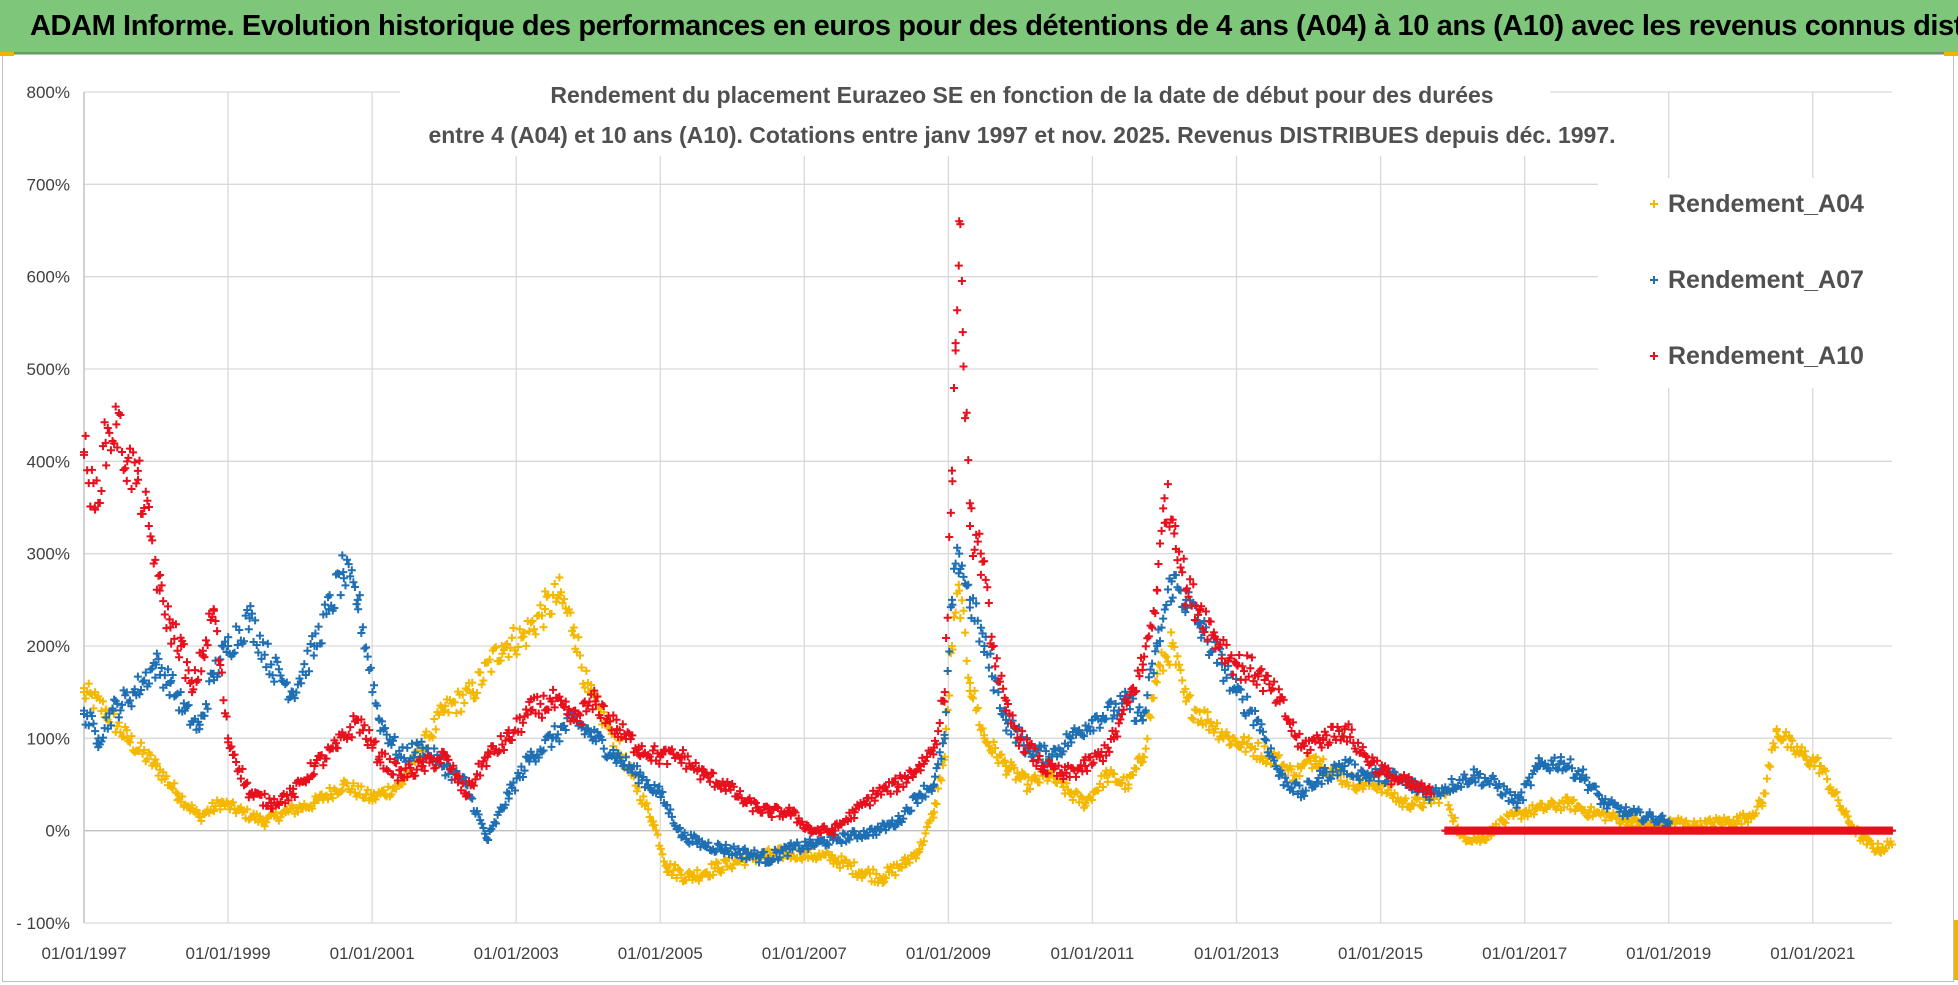  Describe the element at coordinates (48, 277) in the screenshot. I see `y-tick-label: 600%` at that location.